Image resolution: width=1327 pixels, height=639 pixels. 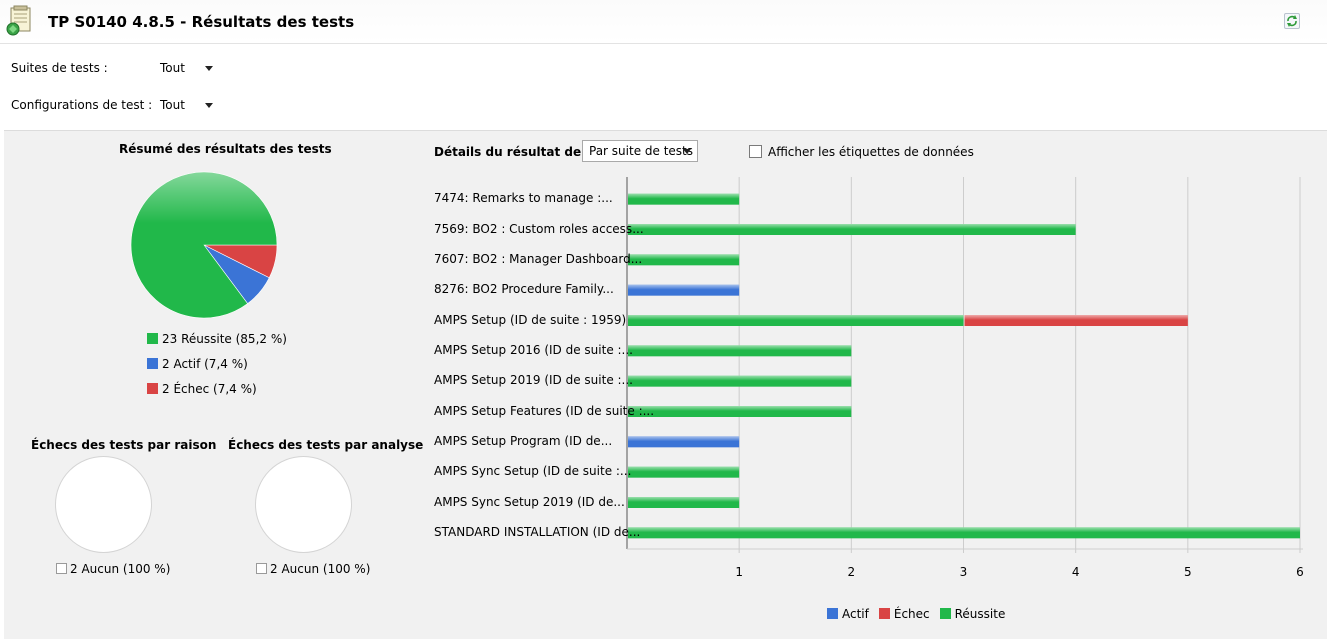 I want to click on bar-chart-legend: Actif Échec Réussite, so click(x=921, y=614).